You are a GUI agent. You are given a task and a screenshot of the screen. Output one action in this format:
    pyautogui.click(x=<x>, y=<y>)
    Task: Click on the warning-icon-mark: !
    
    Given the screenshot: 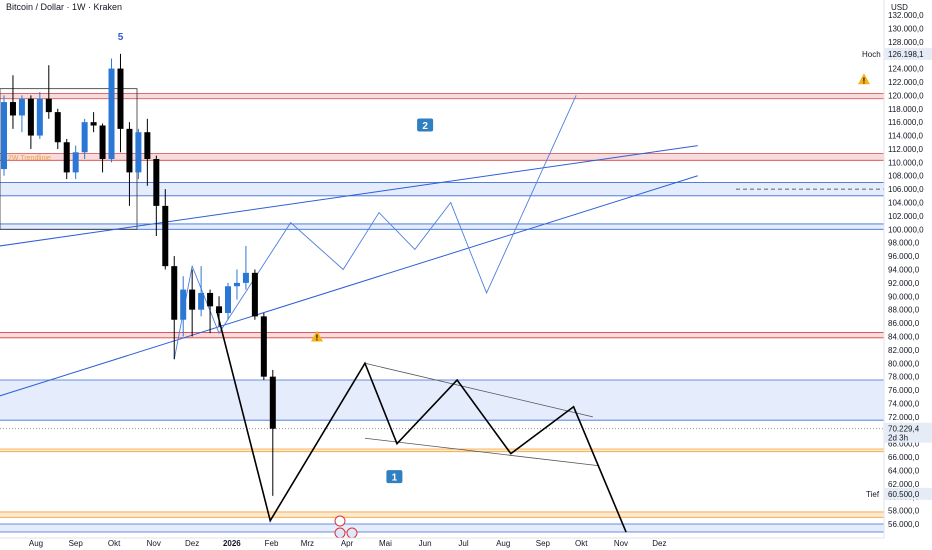 What is the action you would take?
    pyautogui.click(x=317, y=337)
    